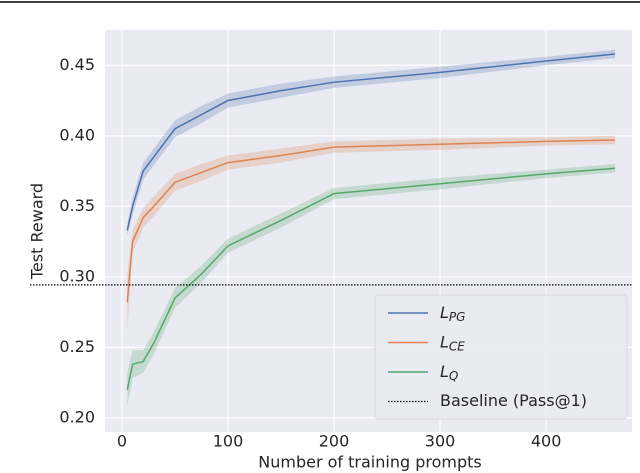  I want to click on x-tick-label: 0, so click(122, 441).